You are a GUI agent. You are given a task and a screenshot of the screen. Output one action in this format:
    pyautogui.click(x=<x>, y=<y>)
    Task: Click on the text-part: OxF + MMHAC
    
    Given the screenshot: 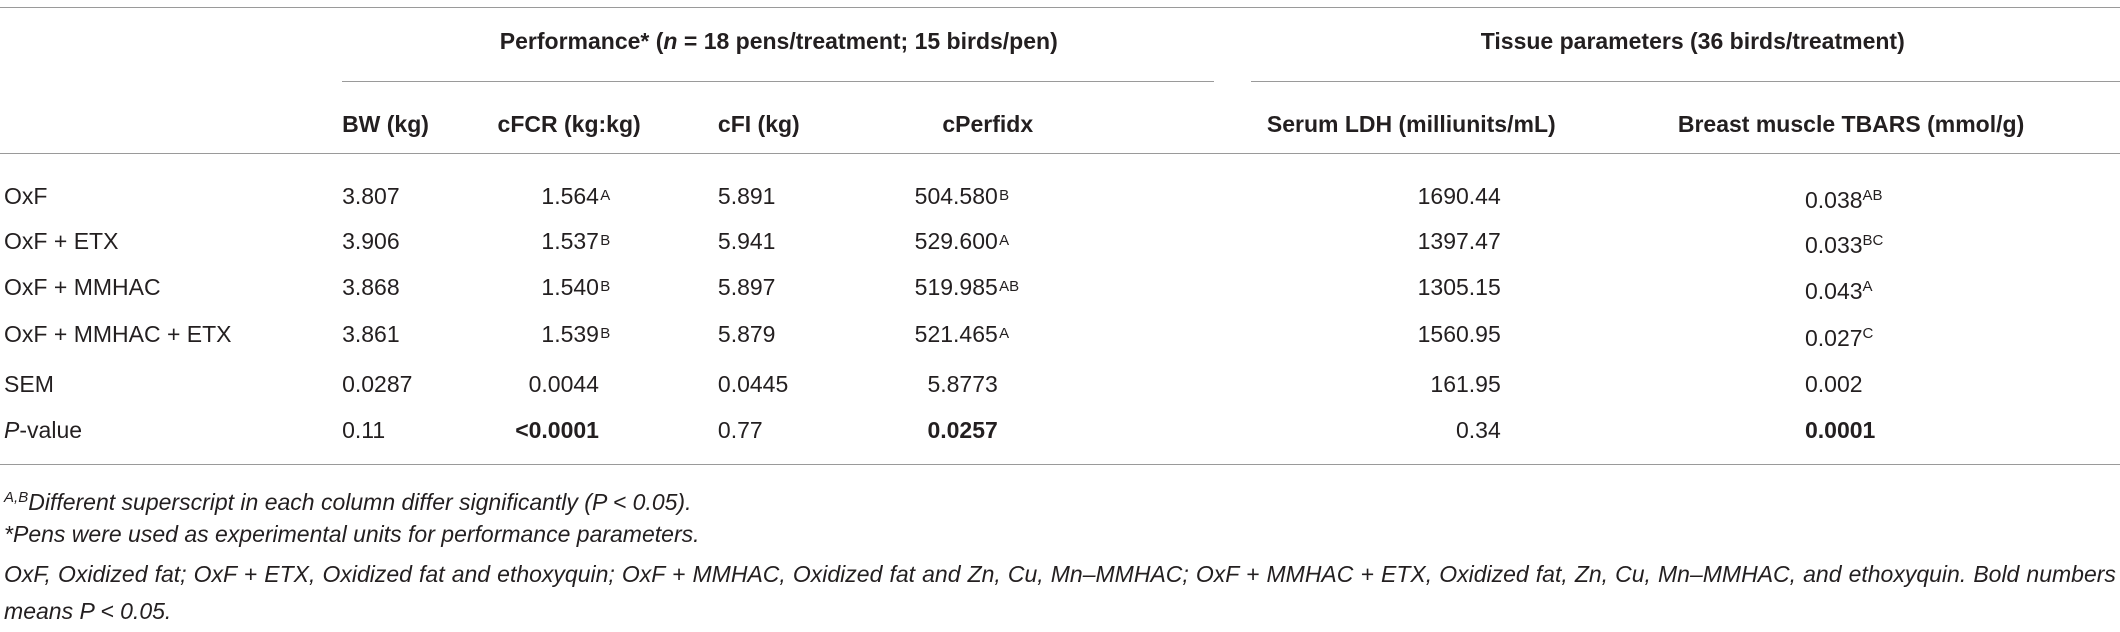 What is the action you would take?
    pyautogui.click(x=82, y=286)
    